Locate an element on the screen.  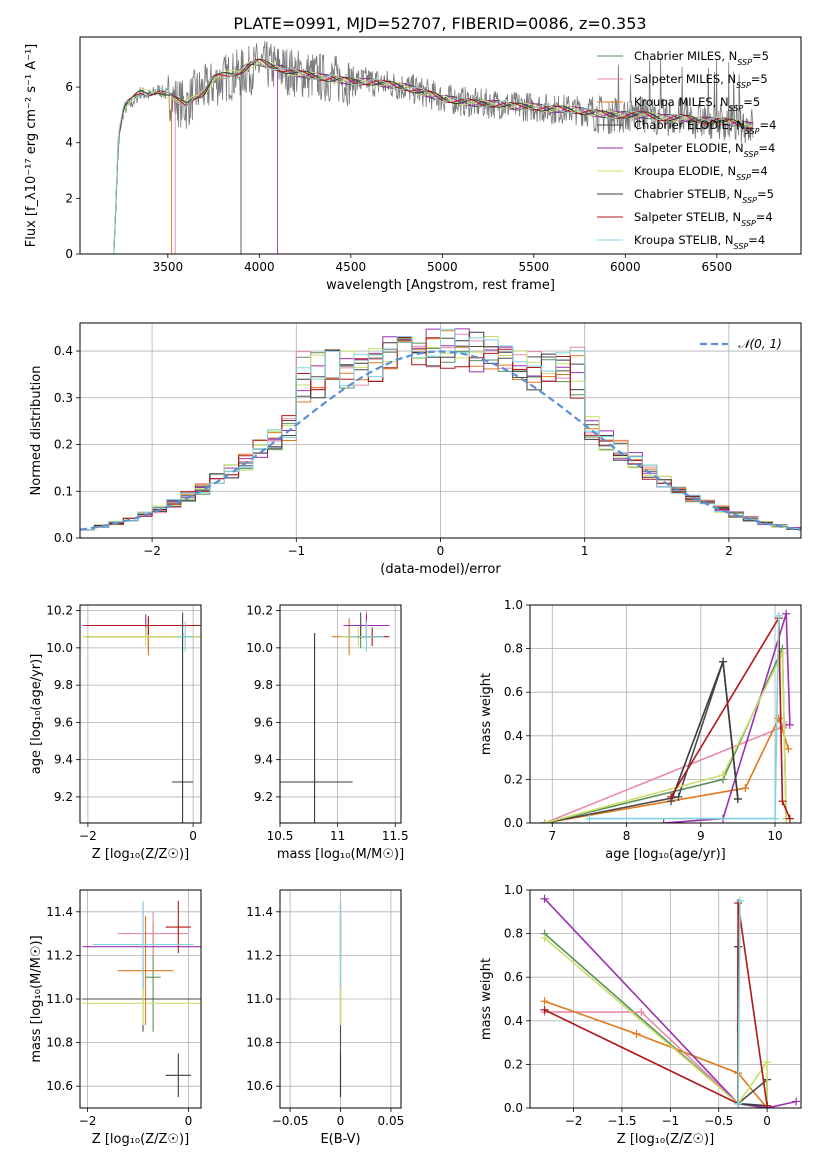
legend-sub-2: SSP is located at coordinates (736, 108).